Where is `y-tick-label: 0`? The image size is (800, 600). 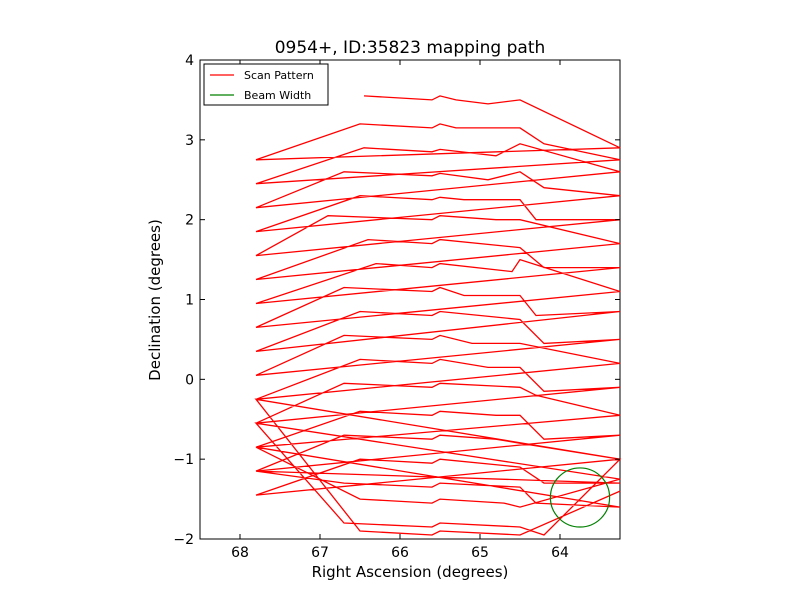 y-tick-label: 0 is located at coordinates (189, 380).